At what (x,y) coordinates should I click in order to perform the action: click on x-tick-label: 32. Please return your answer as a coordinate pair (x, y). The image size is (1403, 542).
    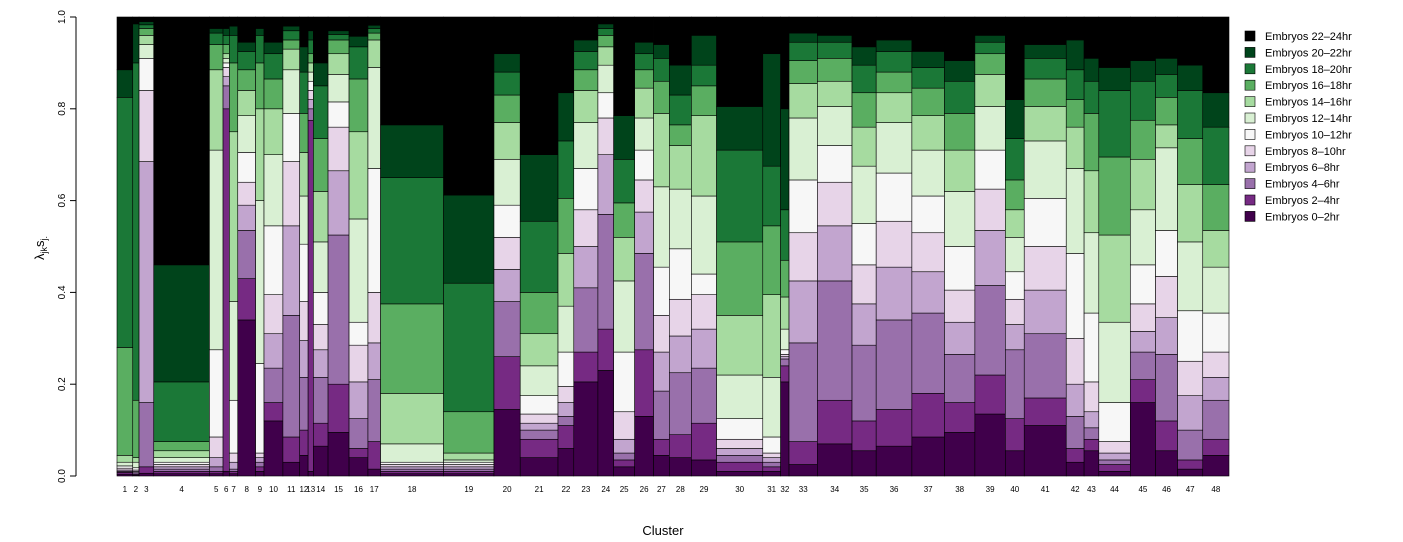
    Looking at the image, I should click on (784, 489).